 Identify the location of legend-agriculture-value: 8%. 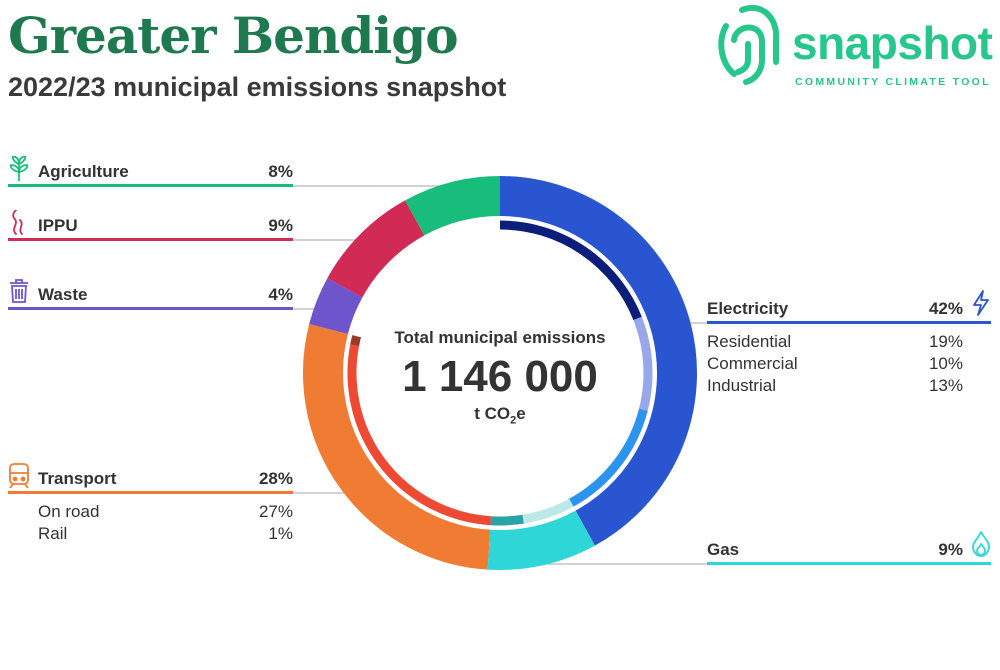
(280, 171).